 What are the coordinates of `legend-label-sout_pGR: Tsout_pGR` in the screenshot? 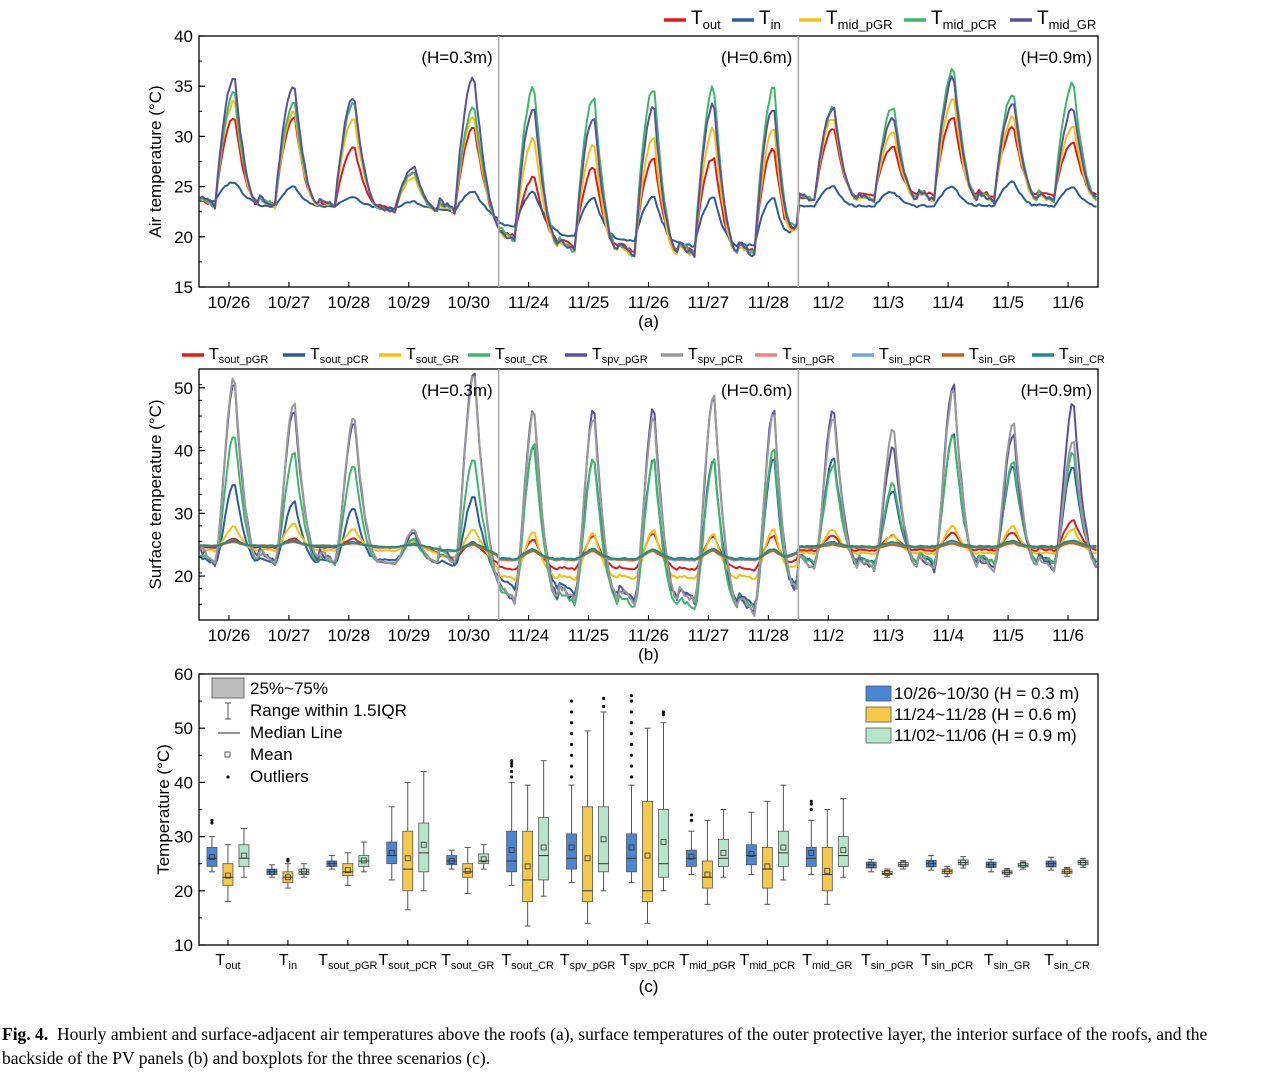 It's located at (238, 356).